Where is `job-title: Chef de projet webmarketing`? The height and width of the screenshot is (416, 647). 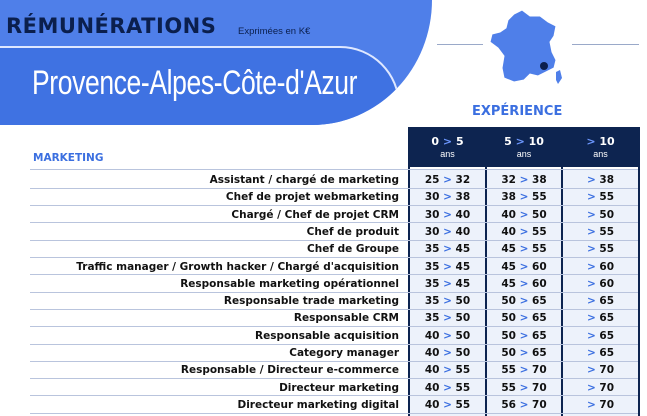 job-title: Chef de projet webmarketing is located at coordinates (312, 197).